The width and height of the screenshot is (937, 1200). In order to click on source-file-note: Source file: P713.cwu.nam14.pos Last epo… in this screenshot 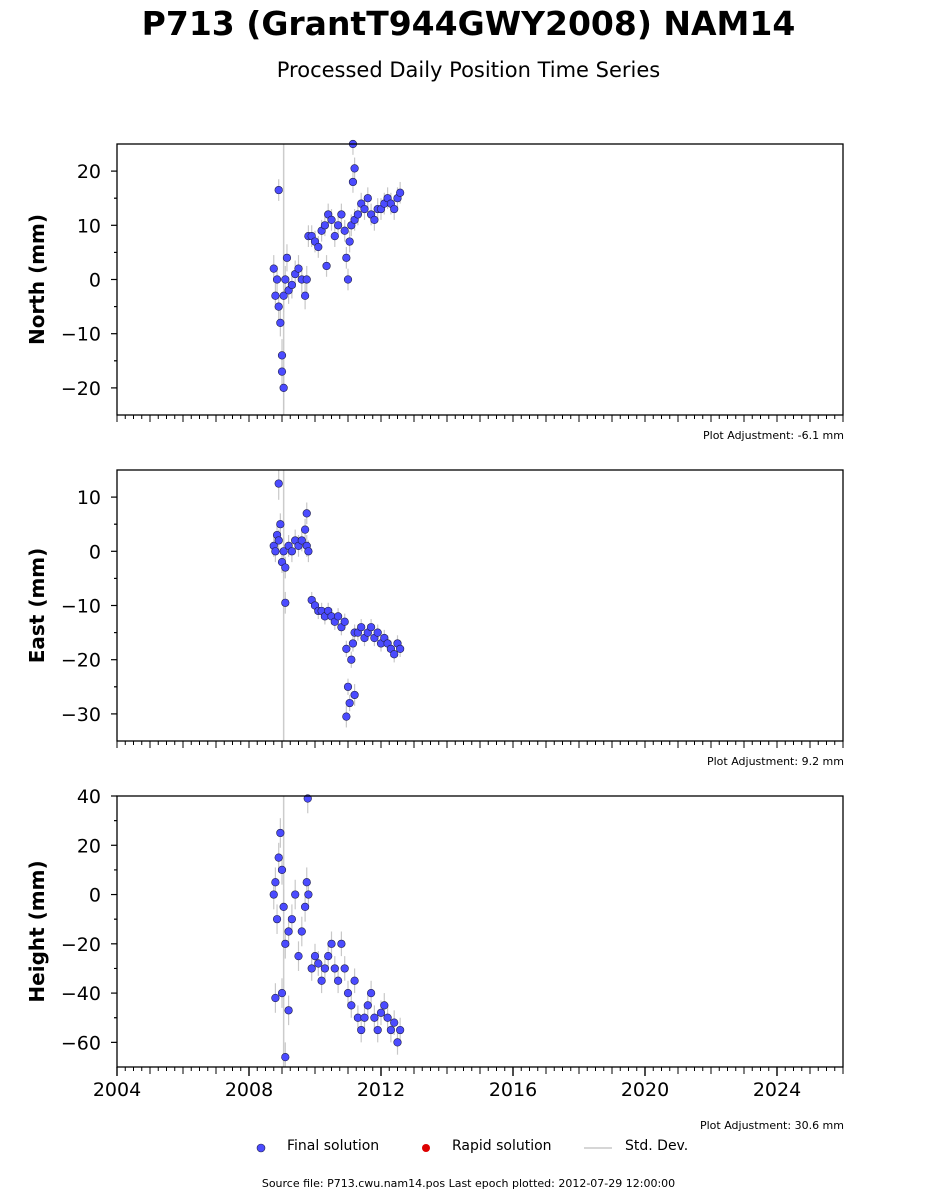, I will do `click(468, 1183)`.